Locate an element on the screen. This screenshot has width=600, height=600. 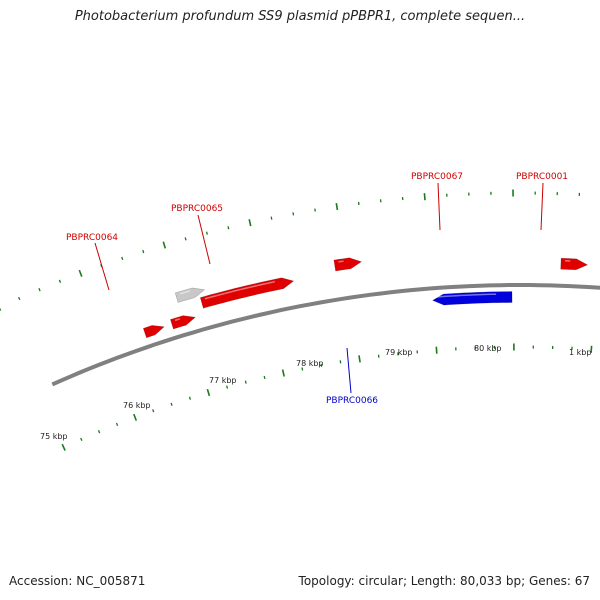
gene-pbprc0063 is located at coordinates (183, 322).